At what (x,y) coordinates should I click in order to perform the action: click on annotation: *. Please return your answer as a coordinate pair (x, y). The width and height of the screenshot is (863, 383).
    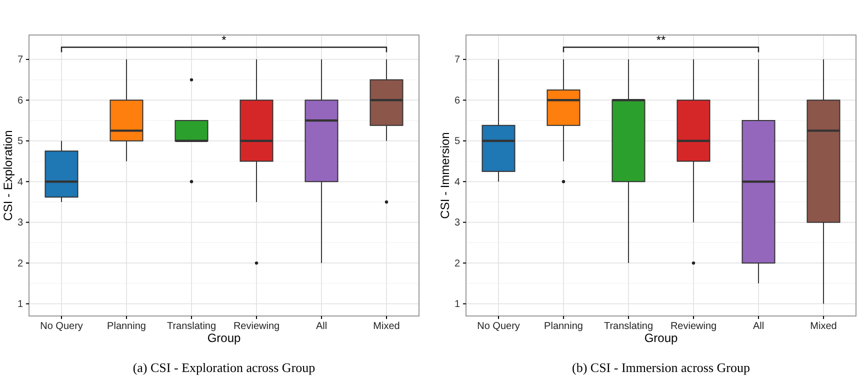
    Looking at the image, I should click on (224, 40).